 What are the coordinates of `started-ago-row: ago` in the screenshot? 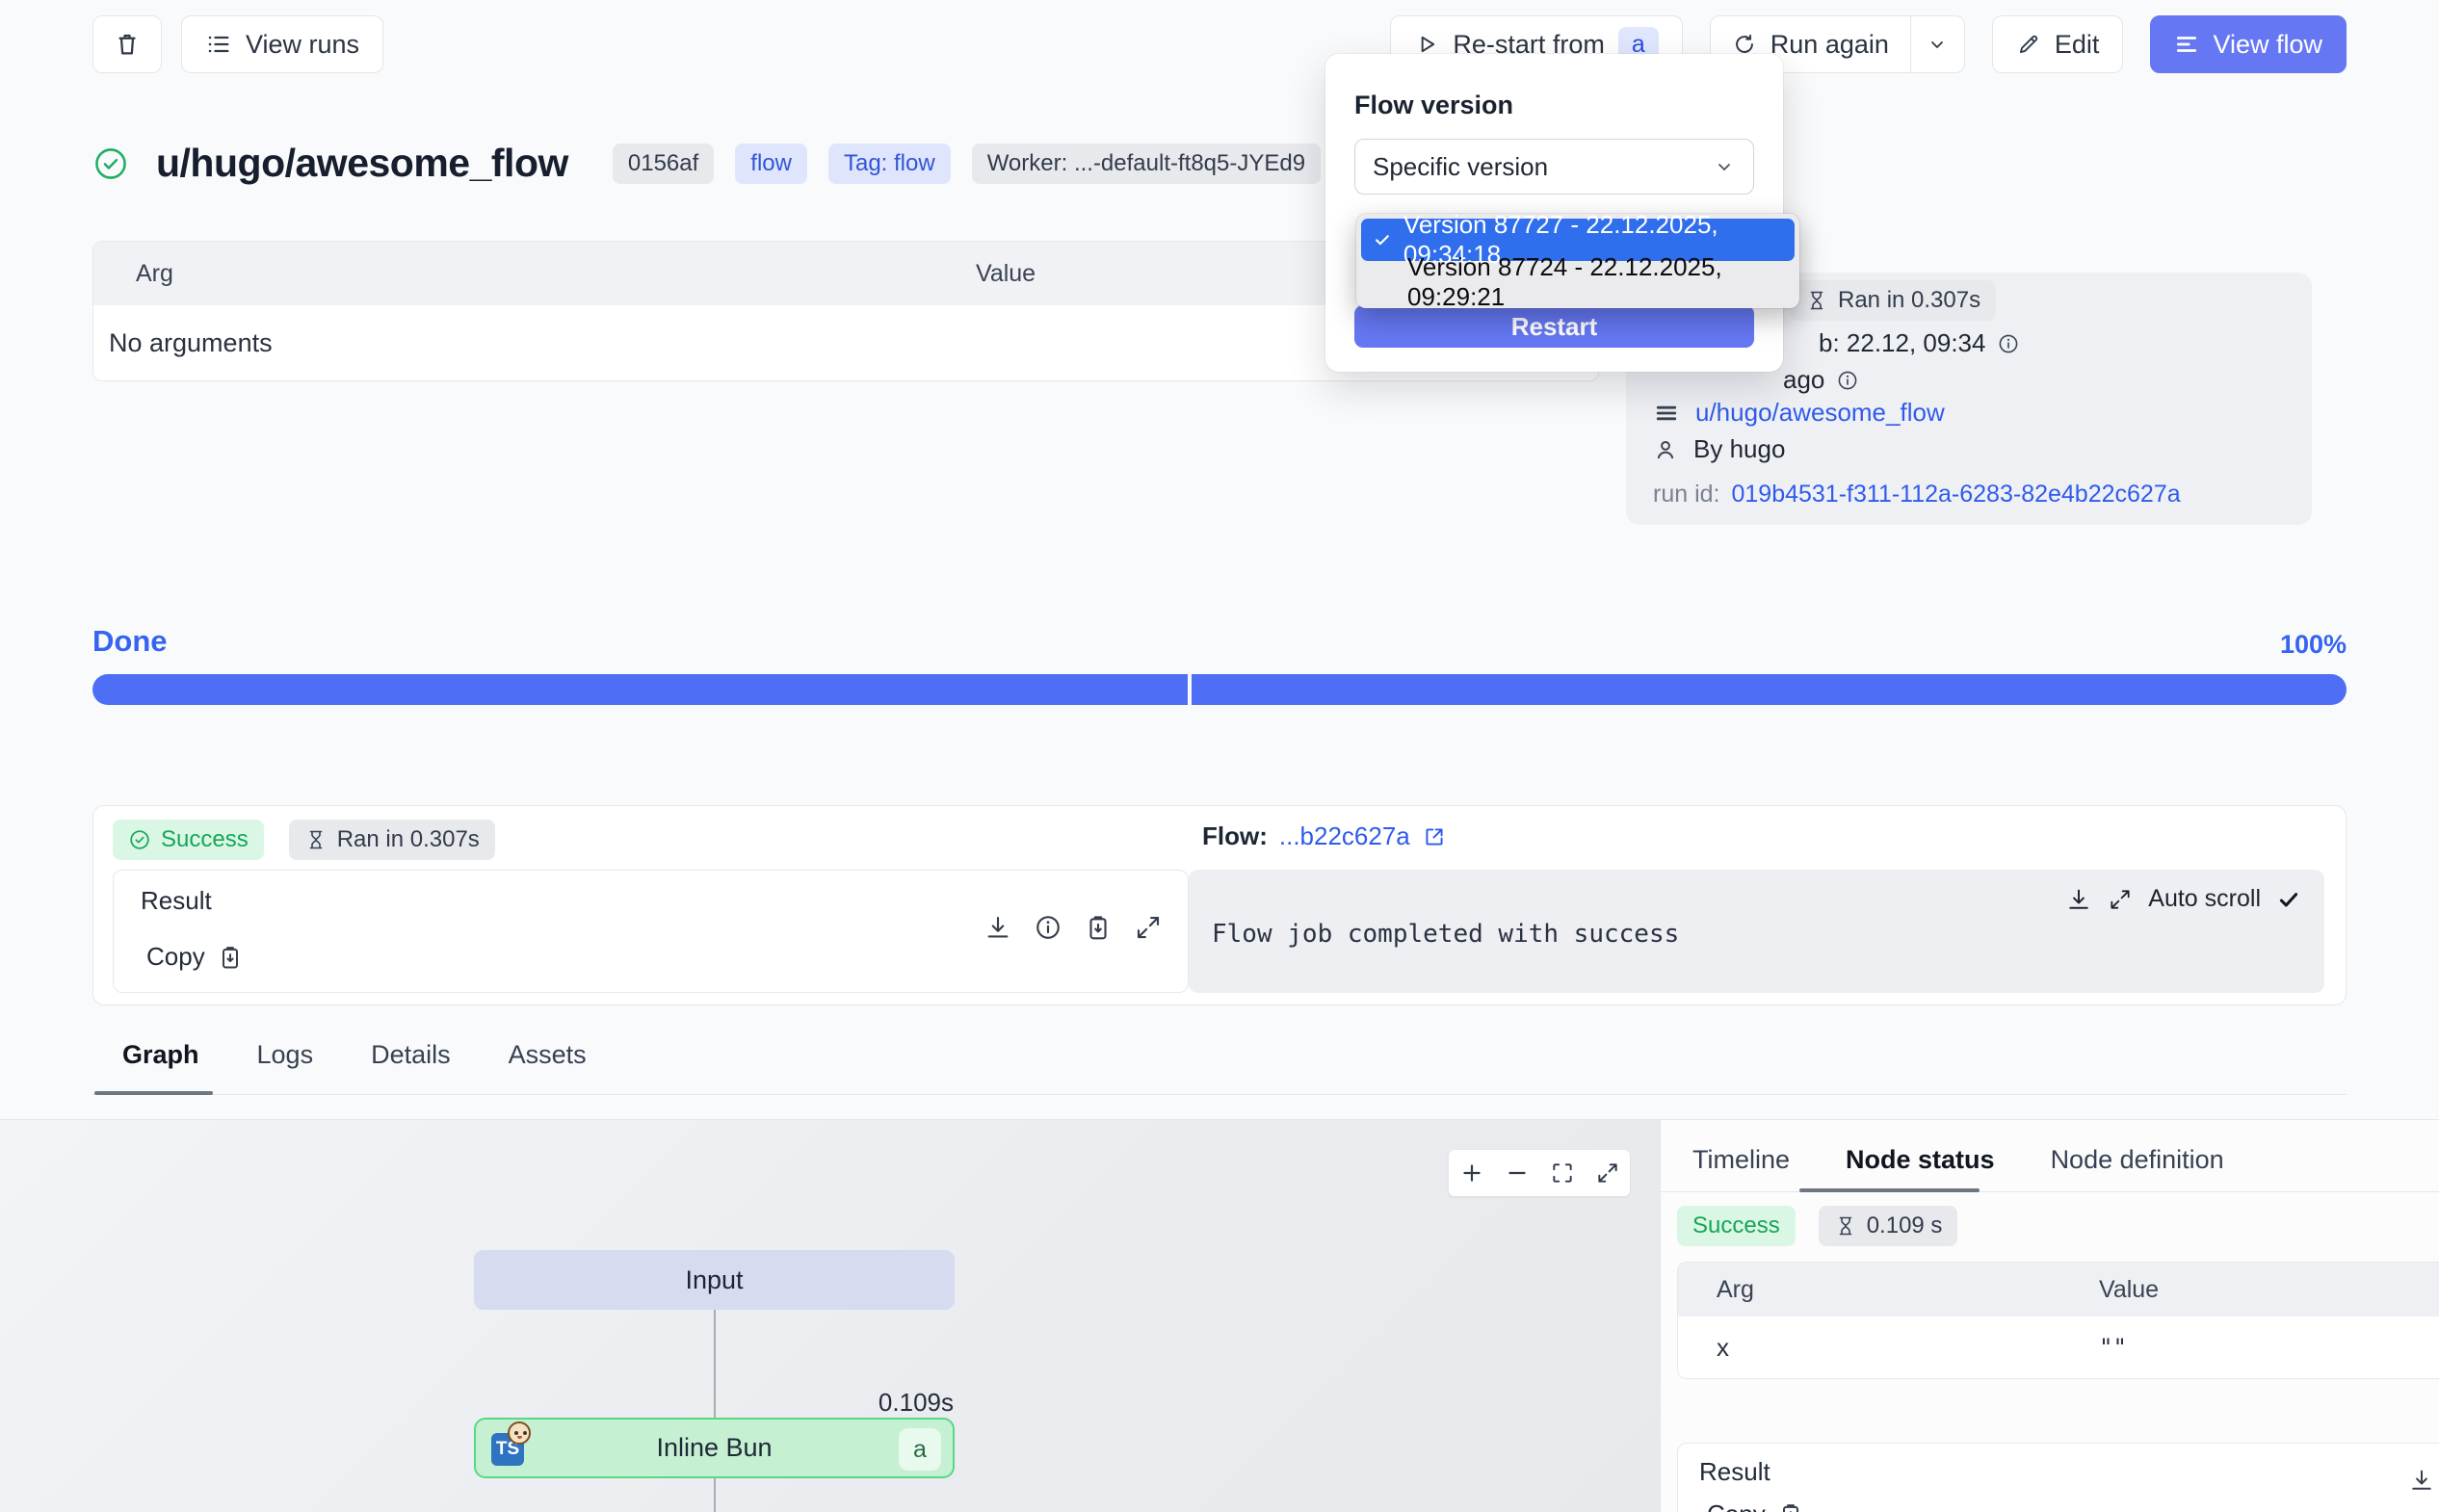 It's located at (1821, 380).